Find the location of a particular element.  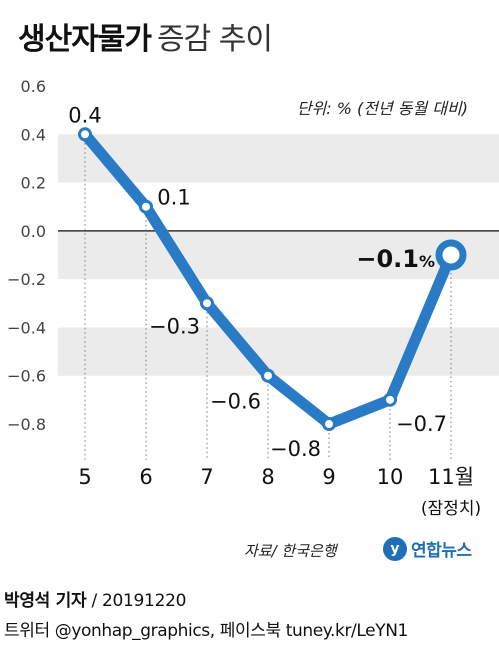

y-tick-label: 0.6 is located at coordinates (33, 86).